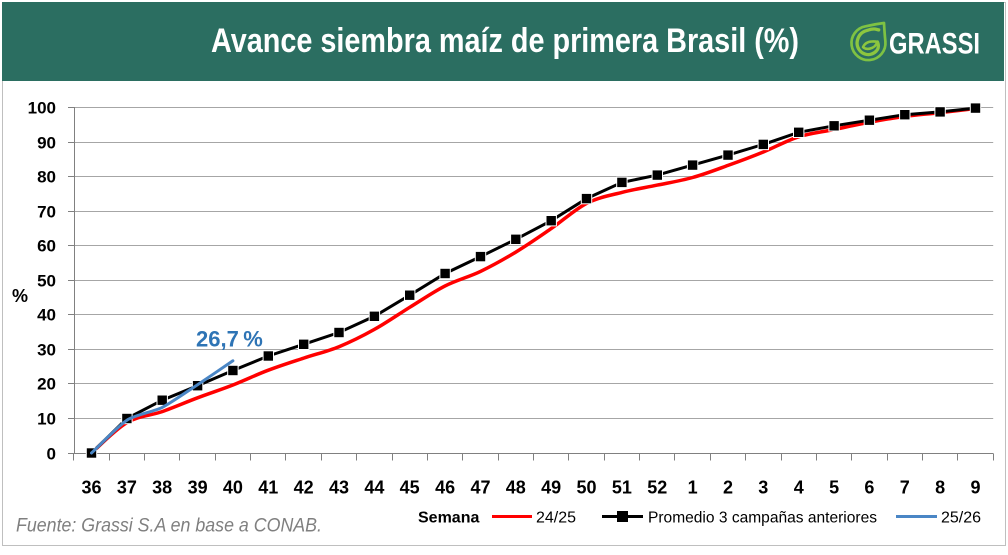 This screenshot has height=555, width=1008. What do you see at coordinates (834, 488) in the screenshot?
I see `svg-text: 5` at bounding box center [834, 488].